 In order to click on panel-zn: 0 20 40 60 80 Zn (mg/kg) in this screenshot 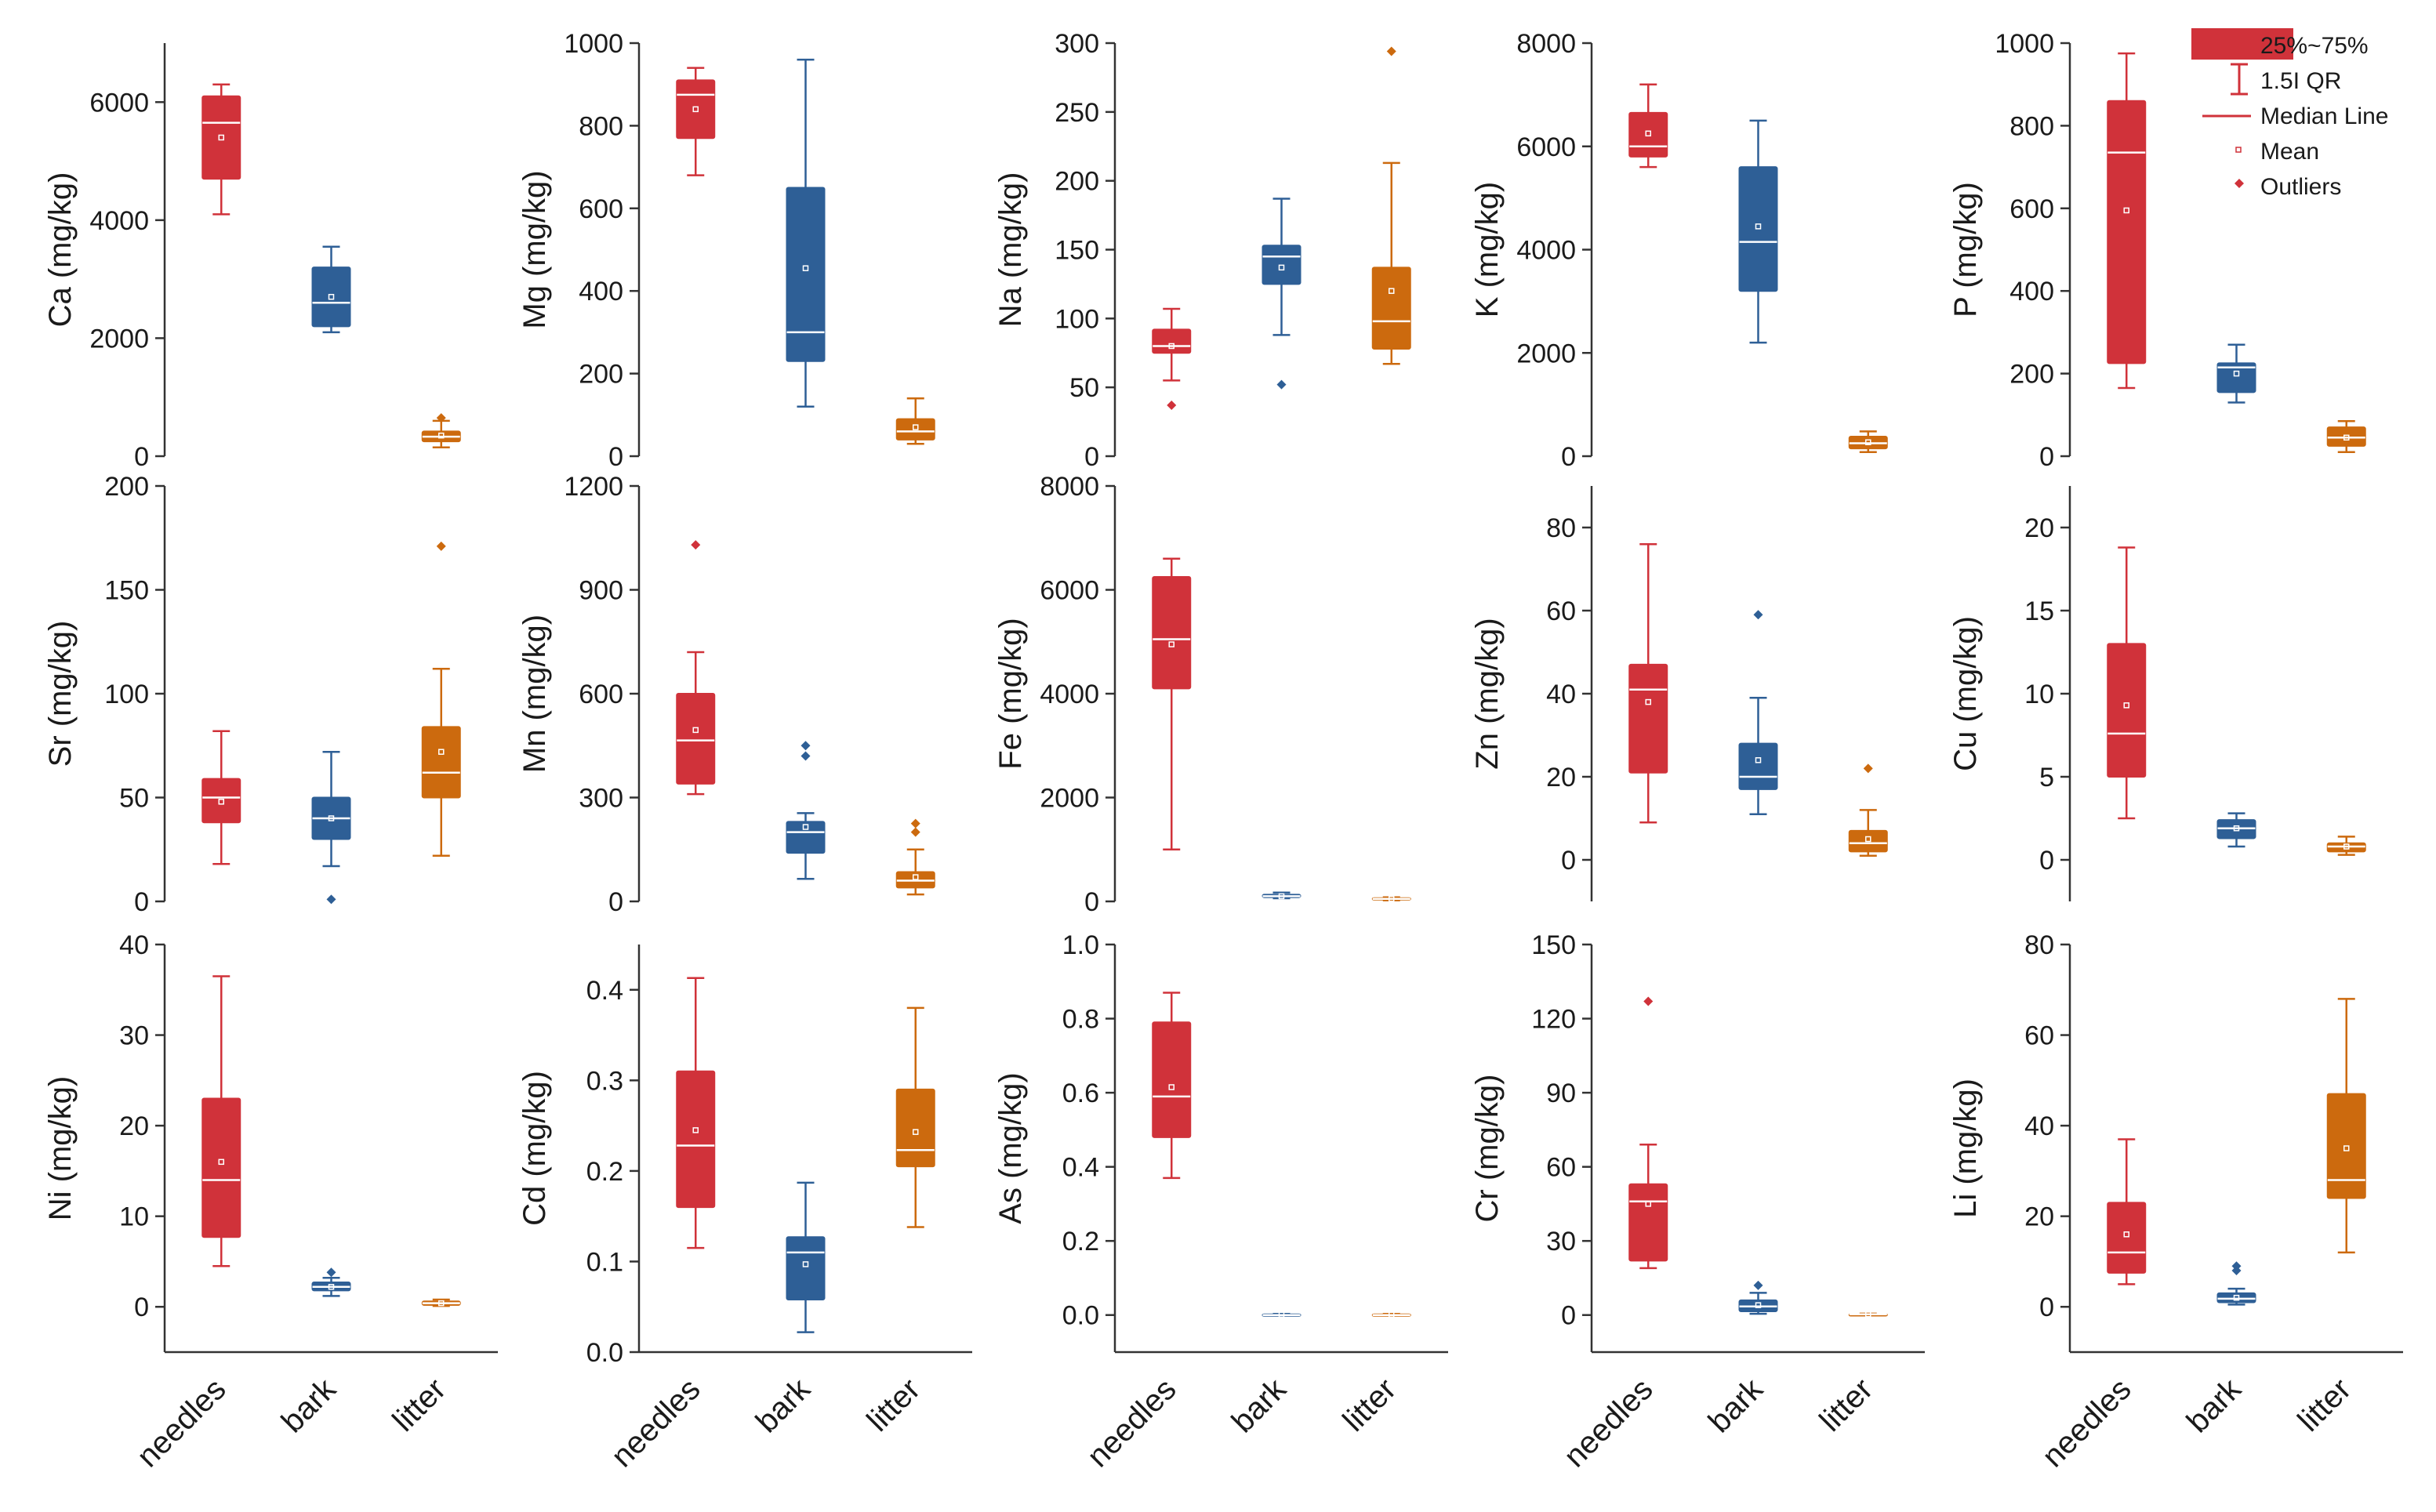, I will do `click(1679, 693)`.